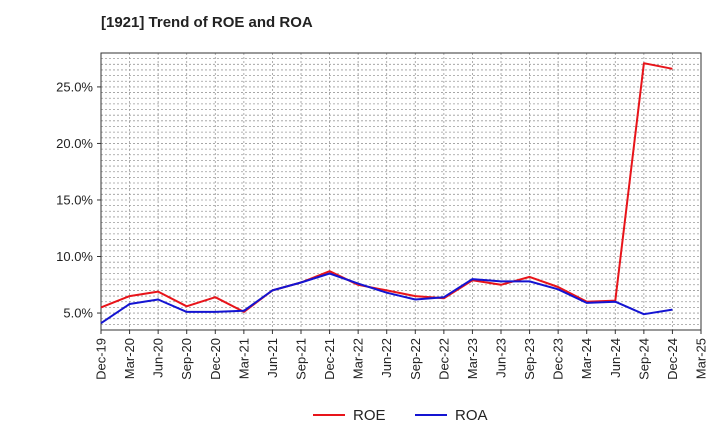  What do you see at coordinates (529, 359) in the screenshot?
I see `x-tick-label: Sep-23` at bounding box center [529, 359].